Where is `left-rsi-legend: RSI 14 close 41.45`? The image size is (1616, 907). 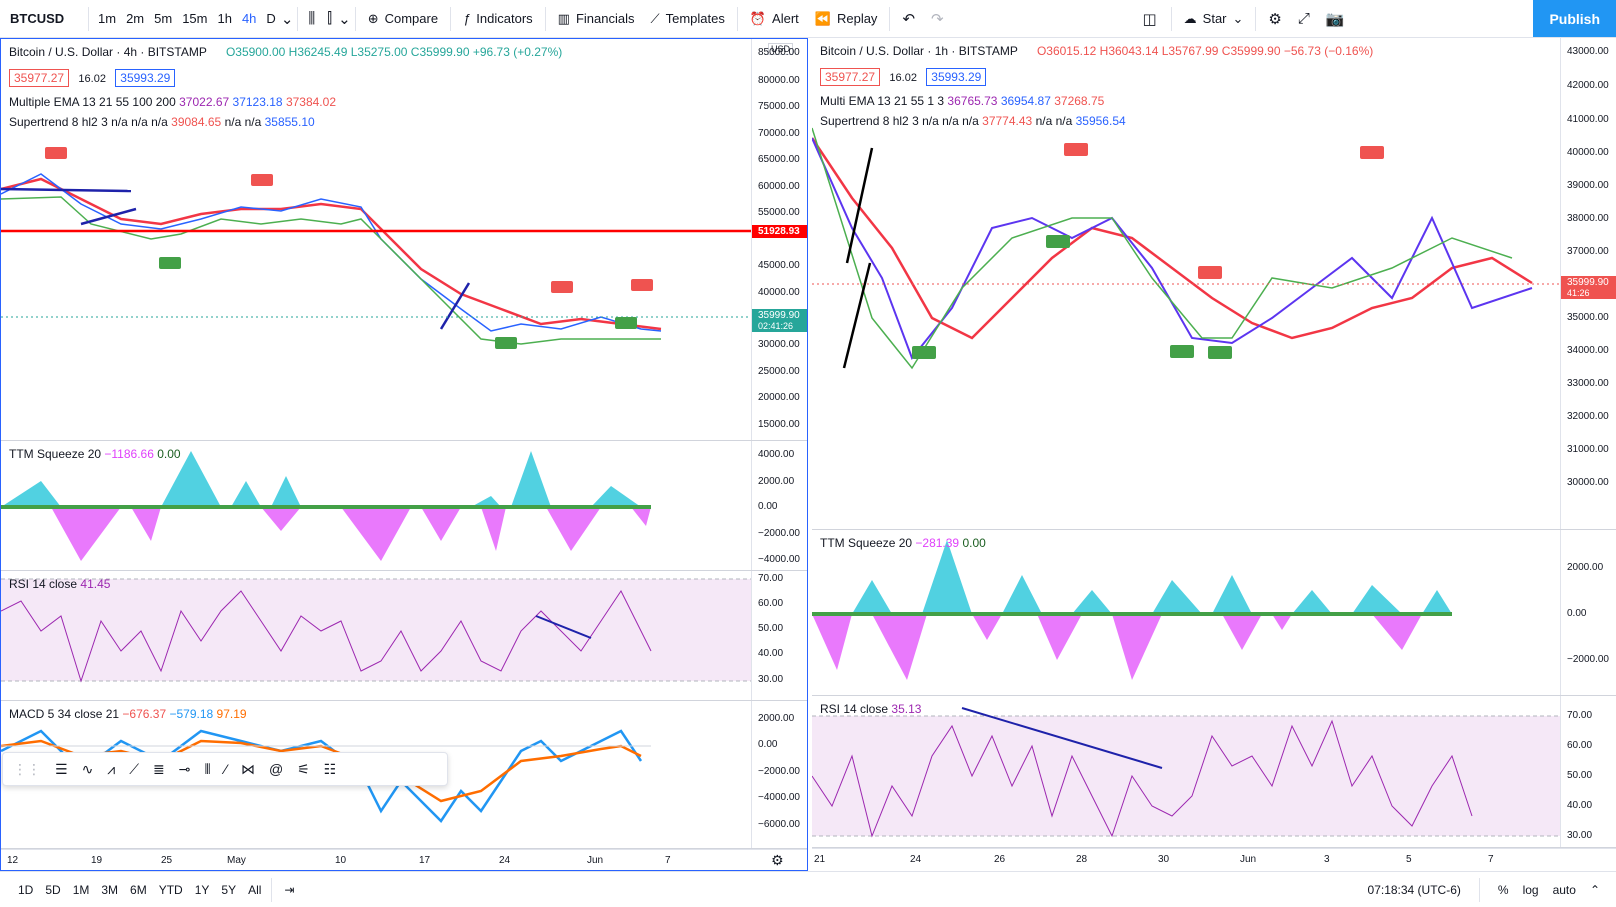 left-rsi-legend: RSI 14 close 41.45 is located at coordinates (59, 584).